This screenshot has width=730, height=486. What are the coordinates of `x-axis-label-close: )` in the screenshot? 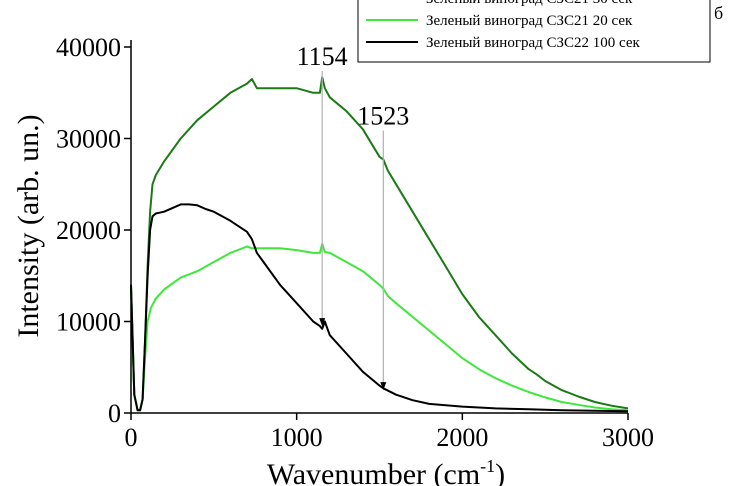 It's located at (500, 472).